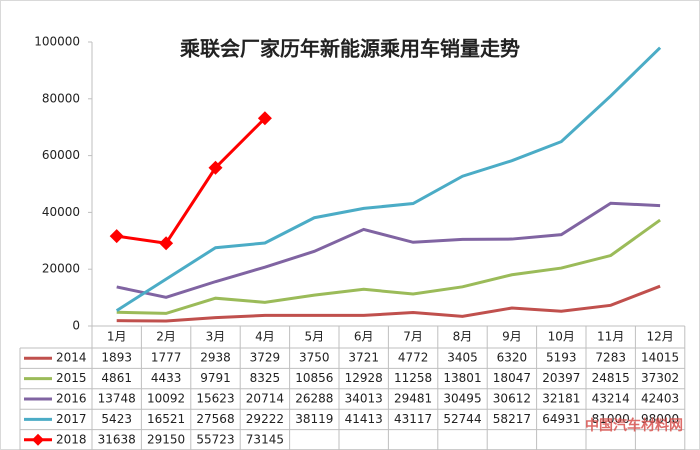 The width and height of the screenshot is (700, 450). What do you see at coordinates (561, 337) in the screenshot?
I see `x-tick-label: 10月` at bounding box center [561, 337].